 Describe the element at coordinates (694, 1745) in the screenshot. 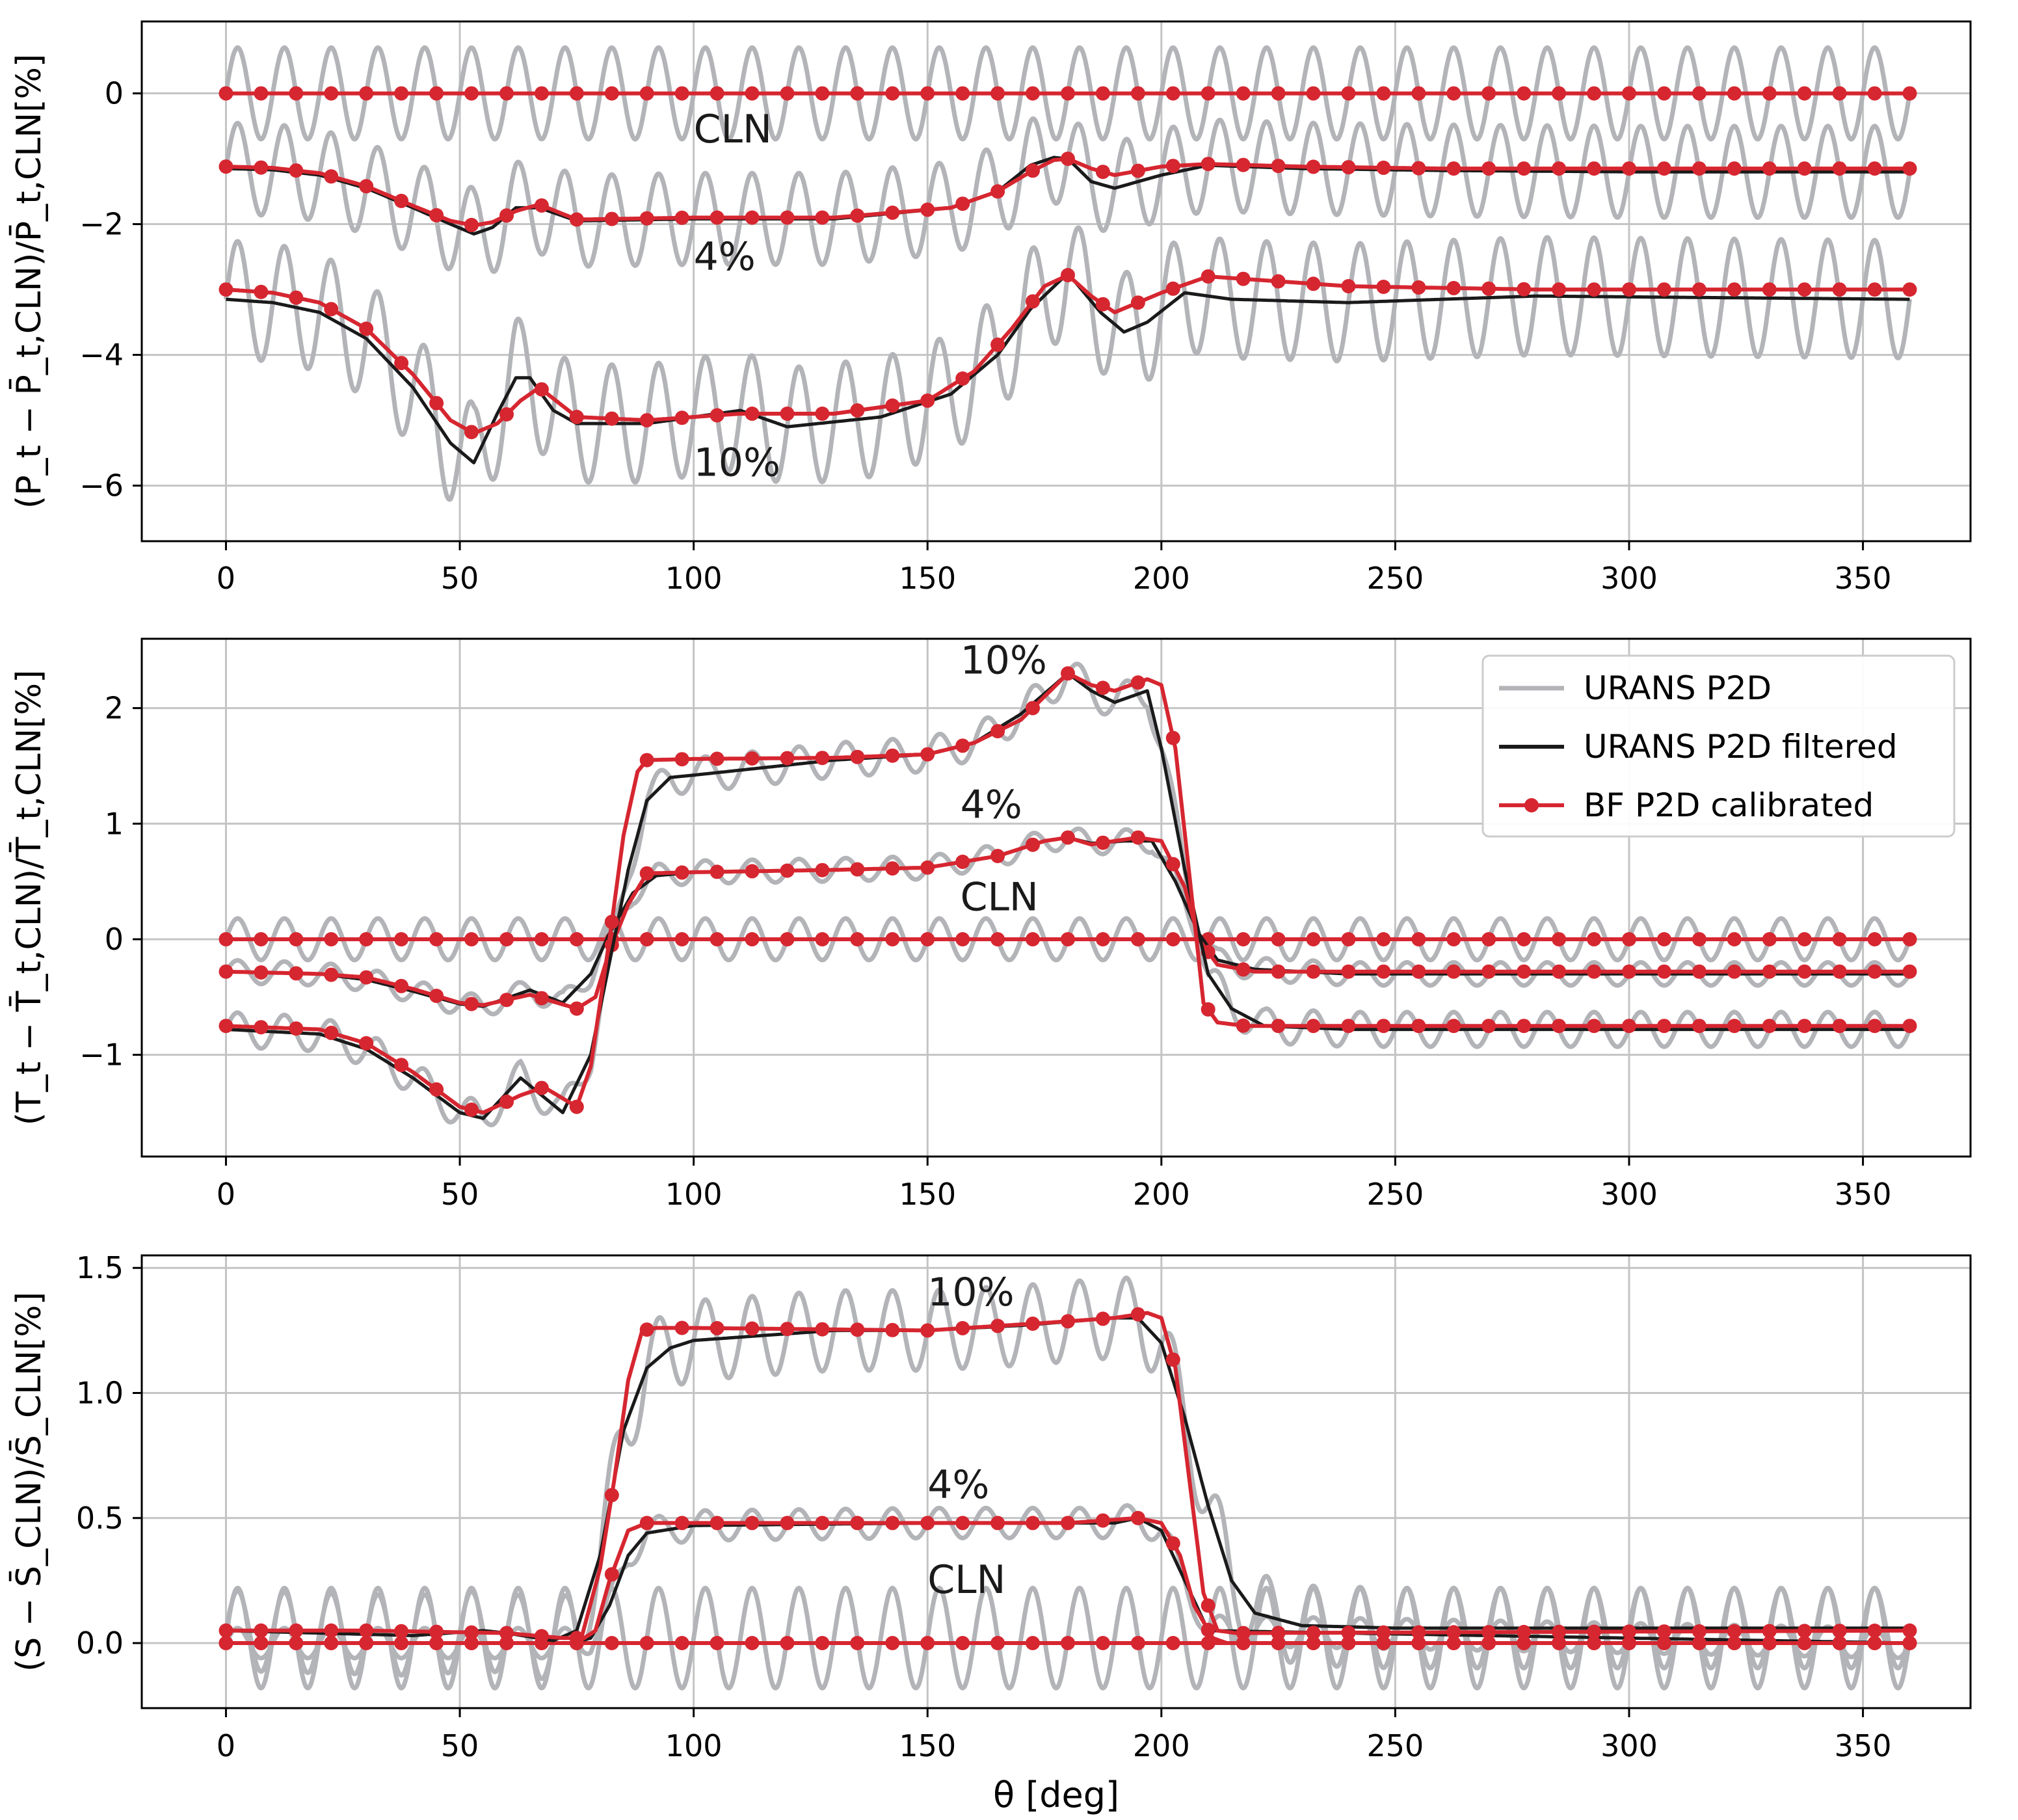

I see `x-tick-label: 100` at that location.